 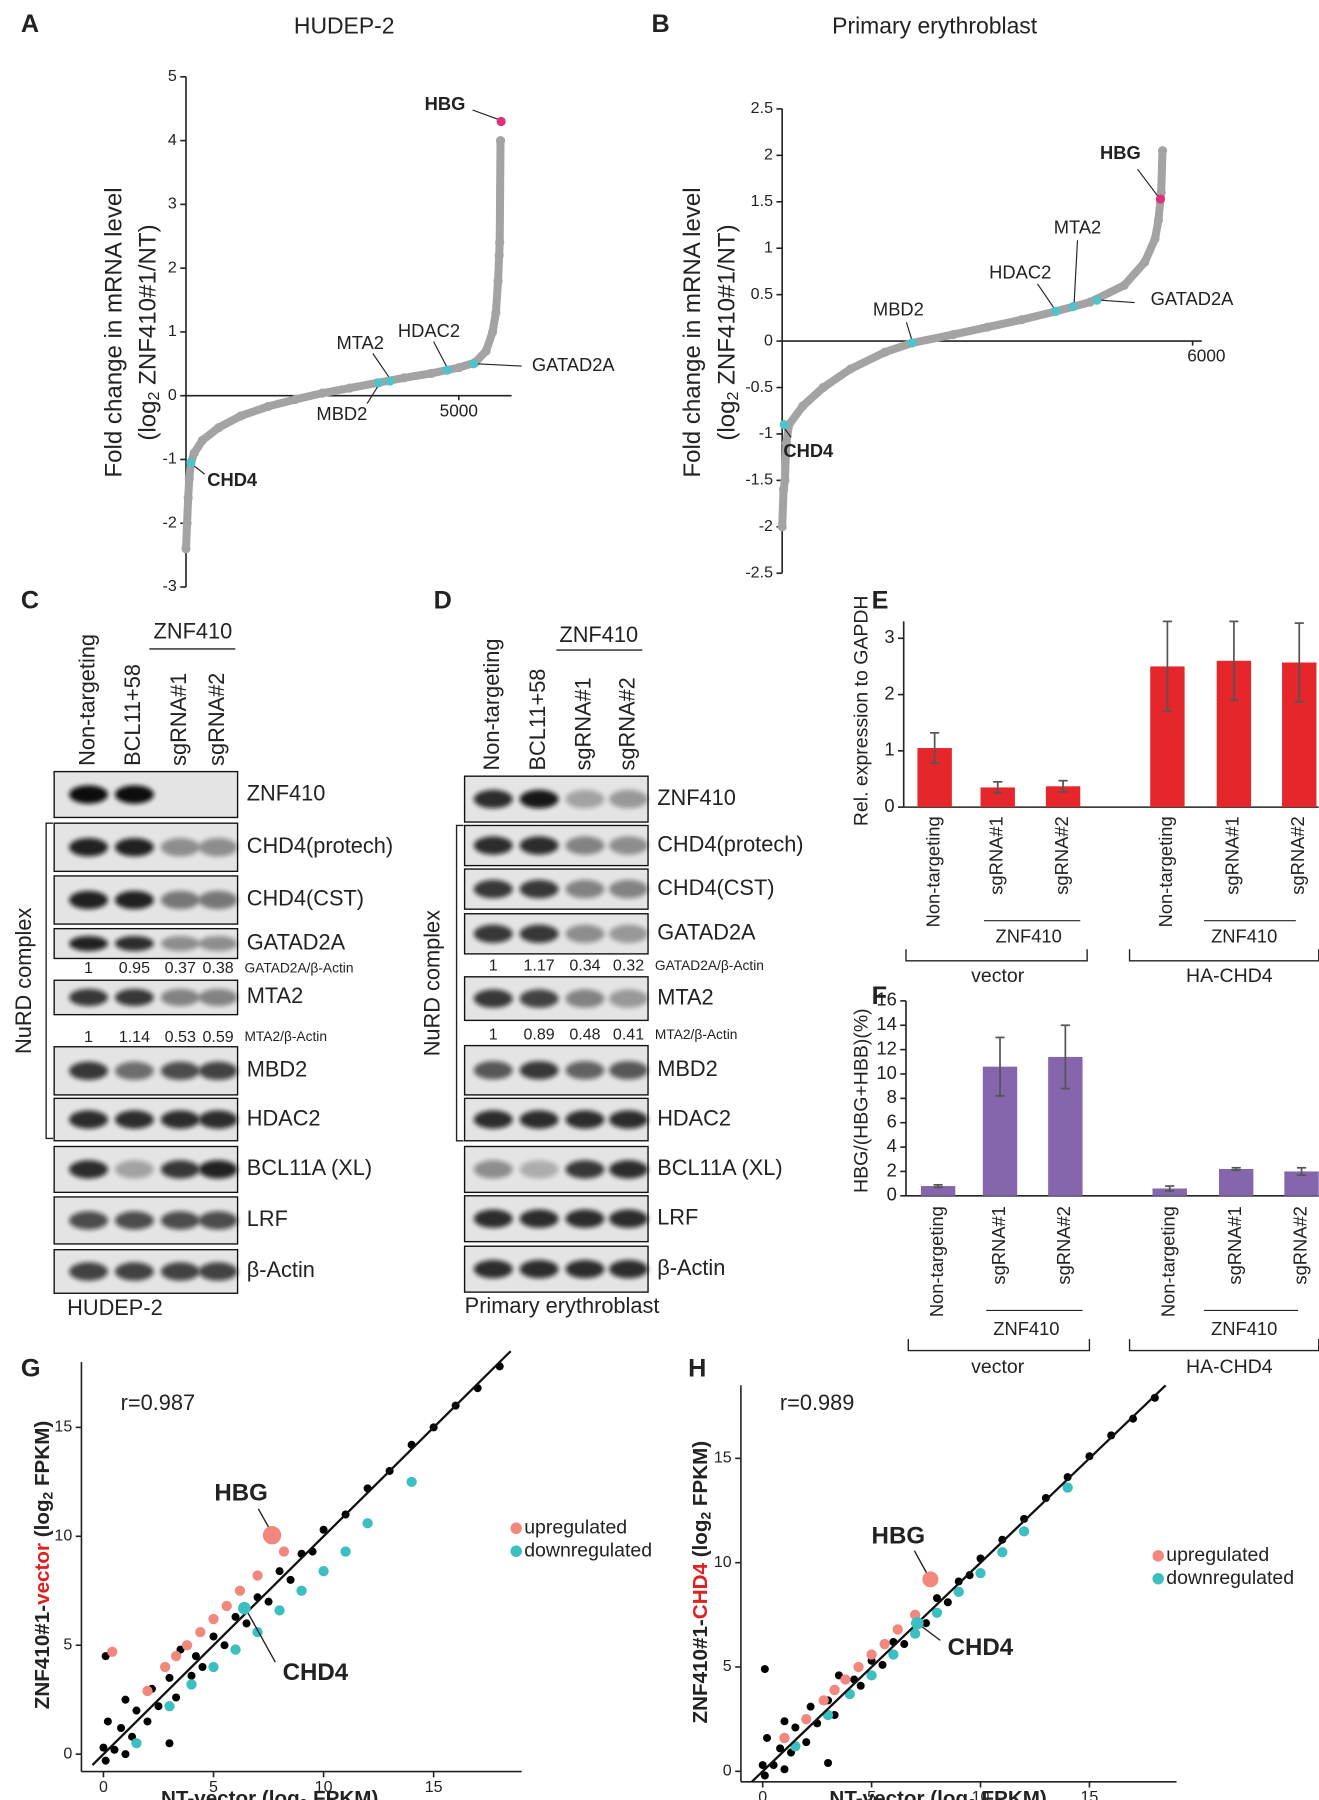 I want to click on quant-value: 1.17, so click(x=539, y=966).